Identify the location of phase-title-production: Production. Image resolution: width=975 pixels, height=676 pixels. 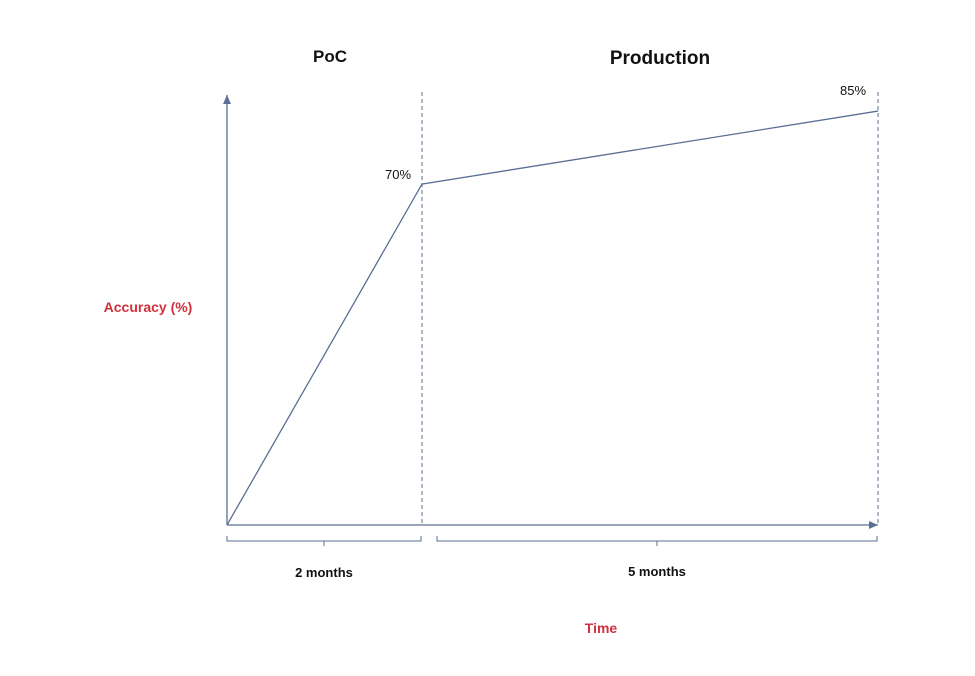
(660, 58).